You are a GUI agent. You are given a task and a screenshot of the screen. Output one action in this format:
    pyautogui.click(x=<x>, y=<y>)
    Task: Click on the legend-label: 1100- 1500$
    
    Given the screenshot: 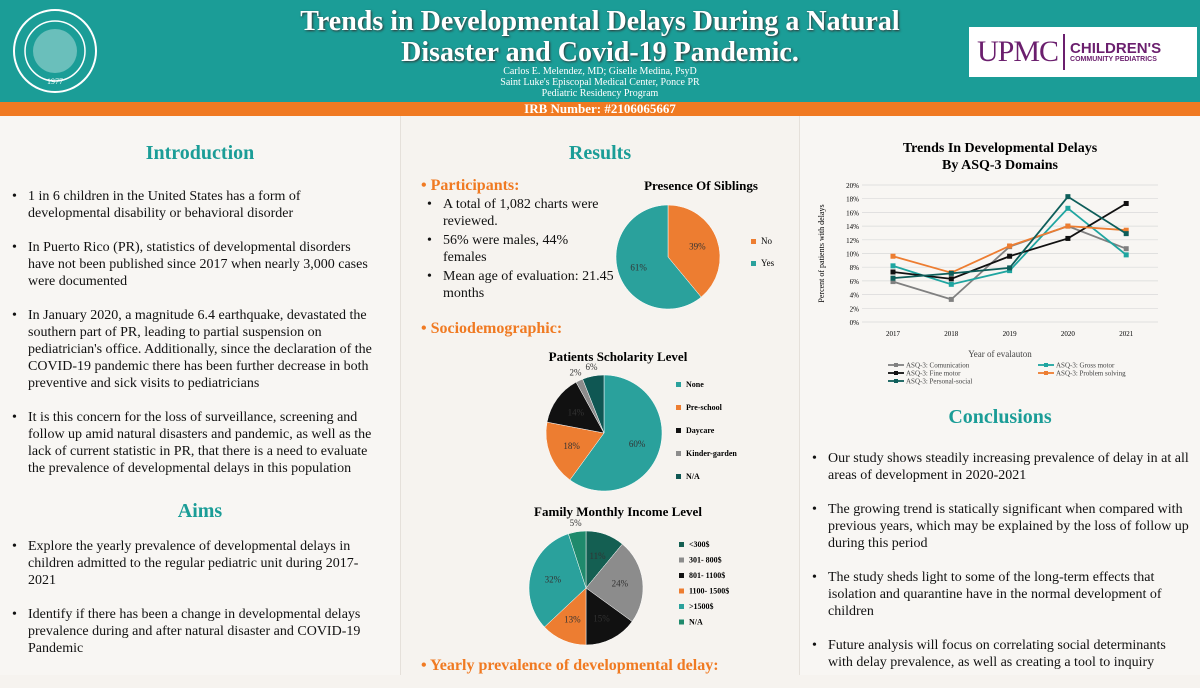 What is the action you would take?
    pyautogui.click(x=709, y=591)
    